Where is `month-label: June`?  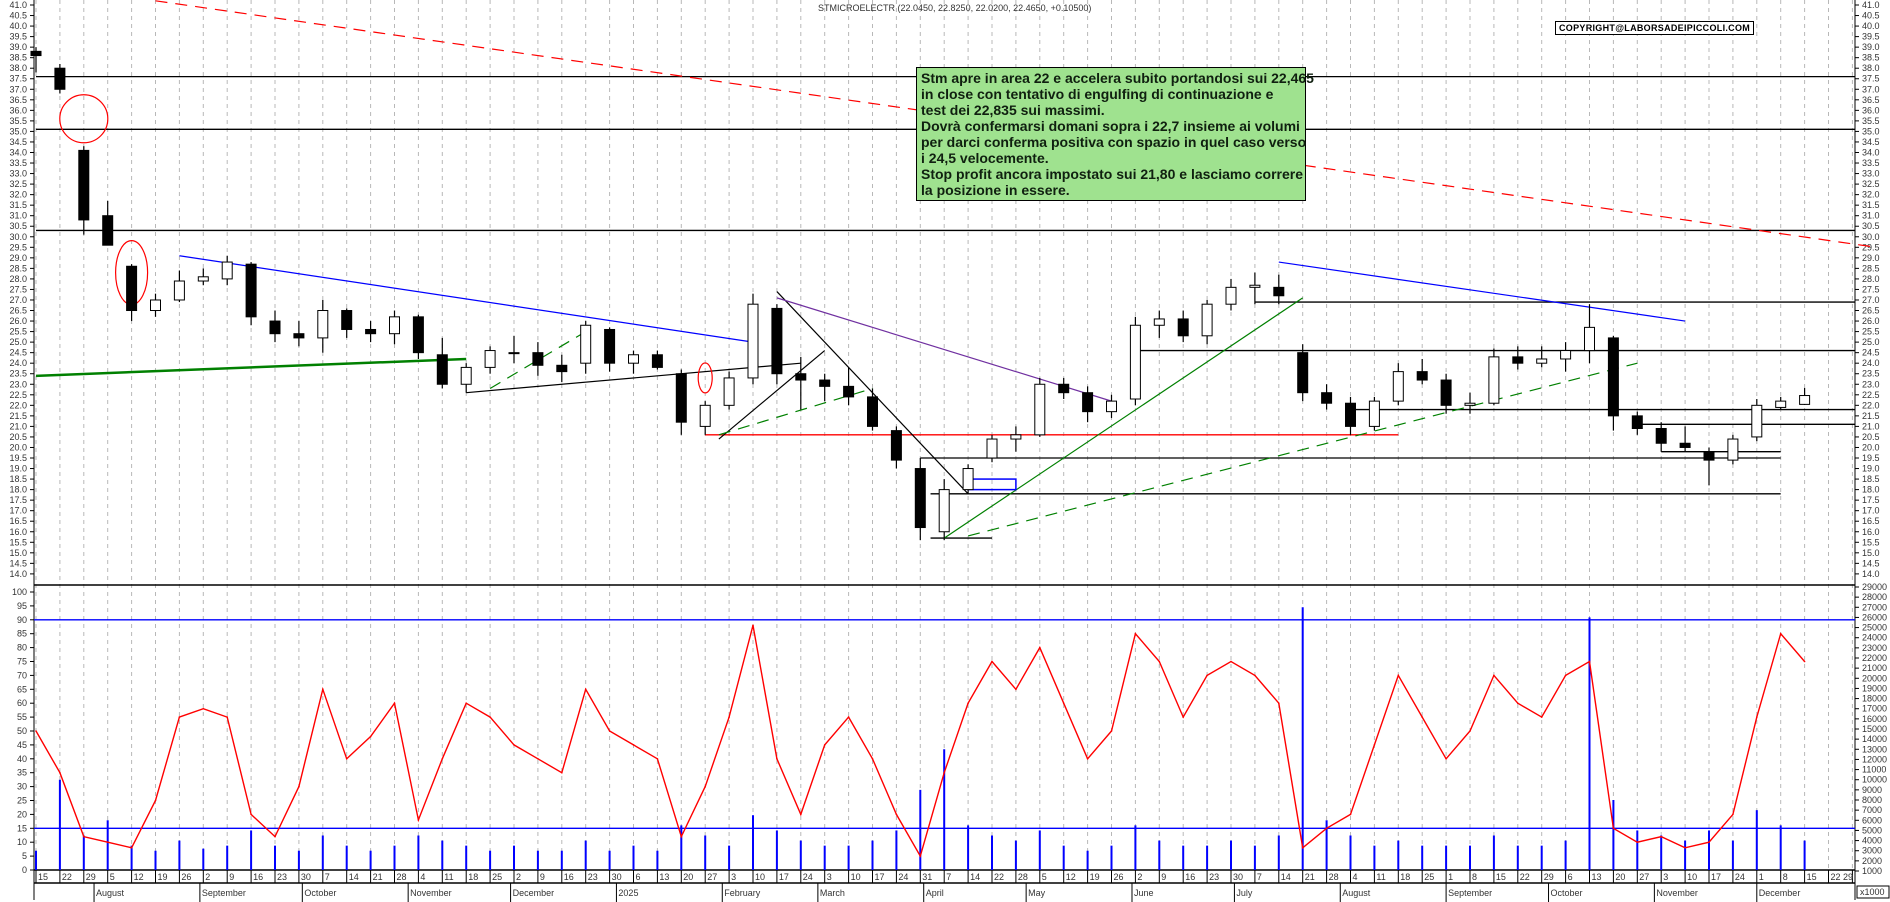
month-label: June is located at coordinates (1144, 893).